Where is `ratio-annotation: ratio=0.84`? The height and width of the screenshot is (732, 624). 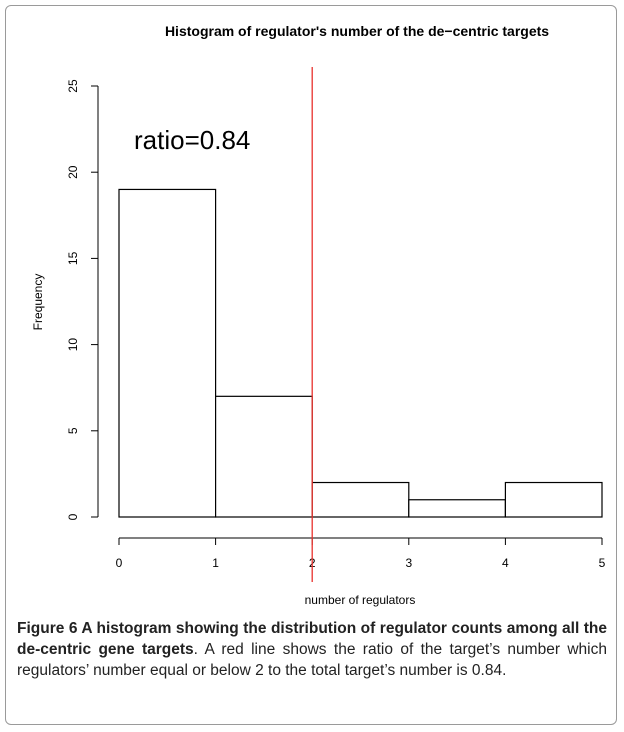
ratio-annotation: ratio=0.84 is located at coordinates (192, 140).